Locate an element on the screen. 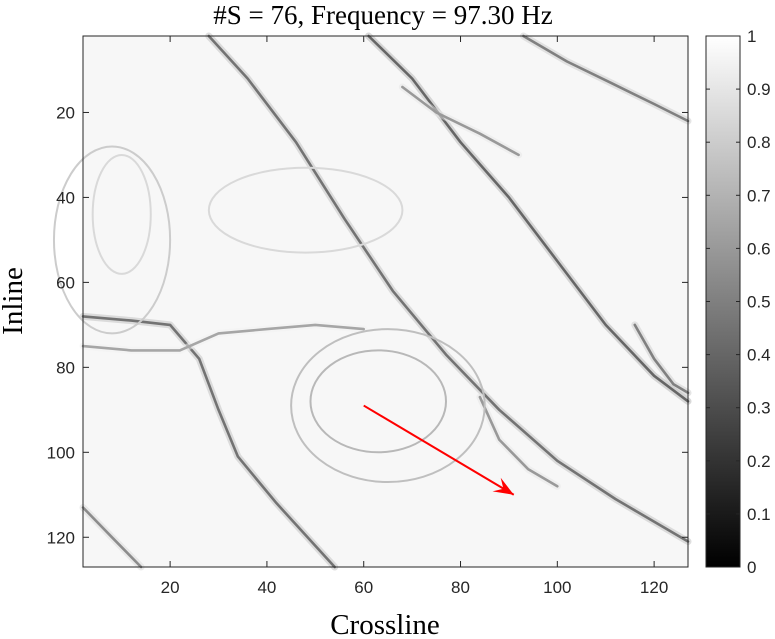 This screenshot has width=775, height=639. x-axis-label: Crossline is located at coordinates (385, 624).